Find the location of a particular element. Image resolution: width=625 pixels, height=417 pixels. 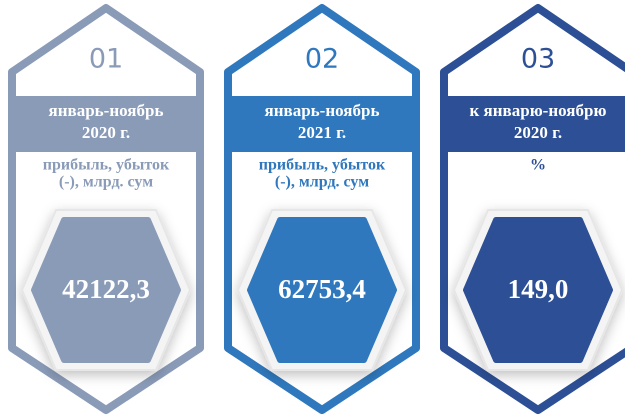

card-value: 42122,3 is located at coordinates (106, 289).